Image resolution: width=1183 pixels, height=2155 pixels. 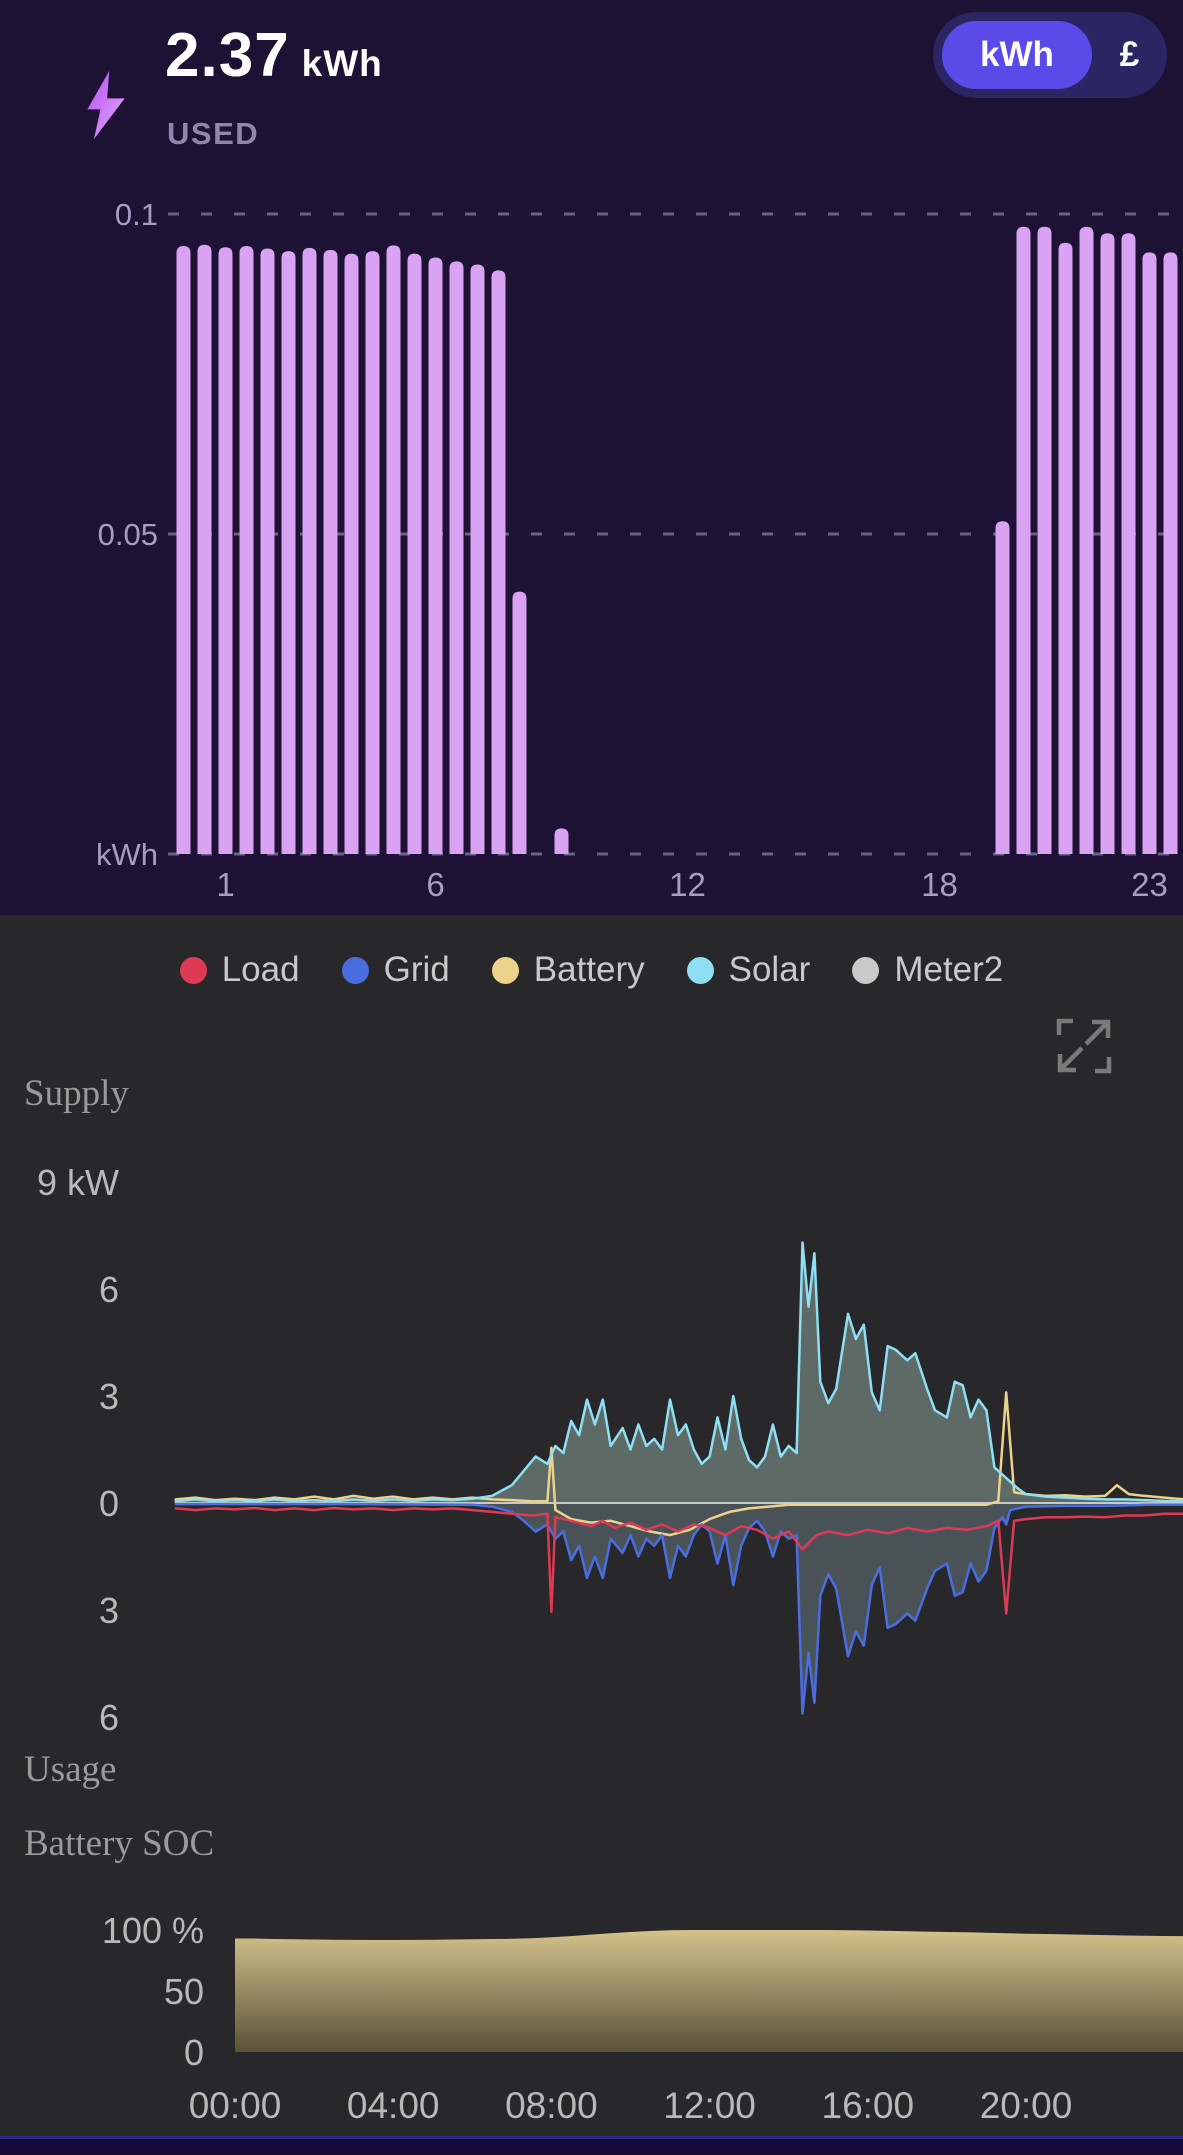 I want to click on time-tick-label: 00:00, so click(x=235, y=2105).